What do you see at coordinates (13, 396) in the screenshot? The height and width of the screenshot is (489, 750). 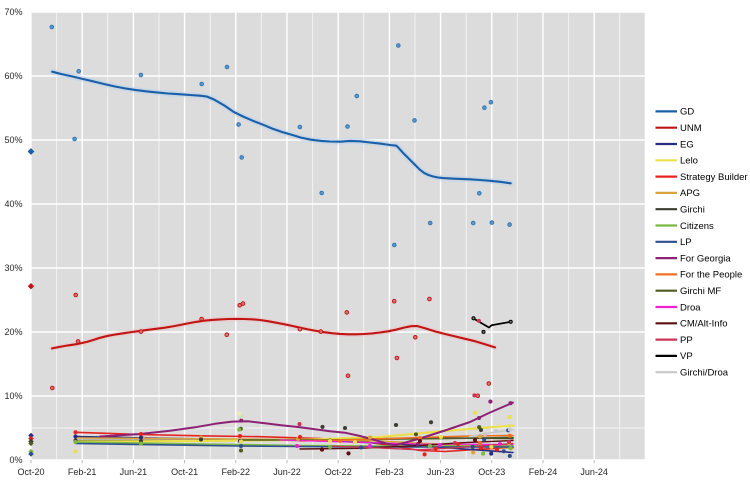 I see `svg-text: 10%` at bounding box center [13, 396].